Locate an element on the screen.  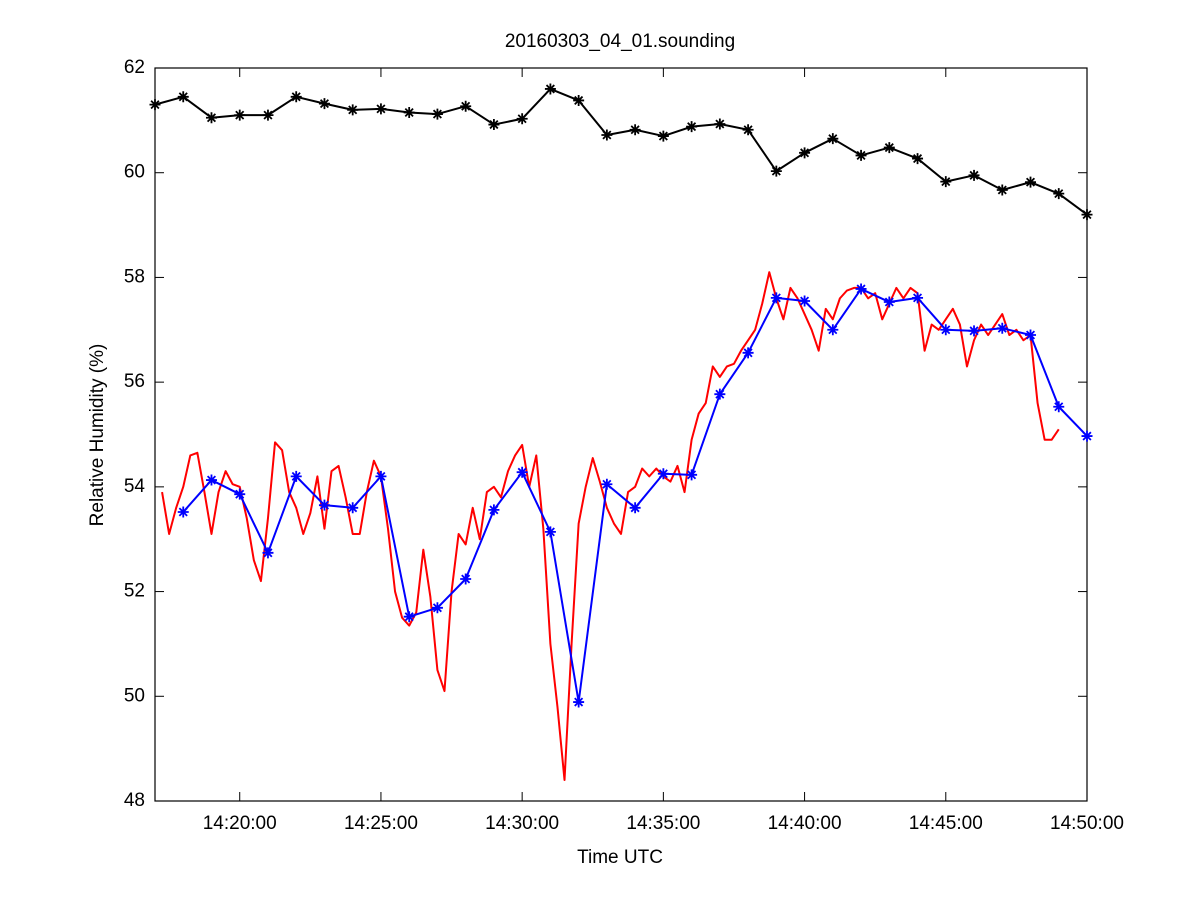
x-axis-label: Time UTC is located at coordinates (620, 857).